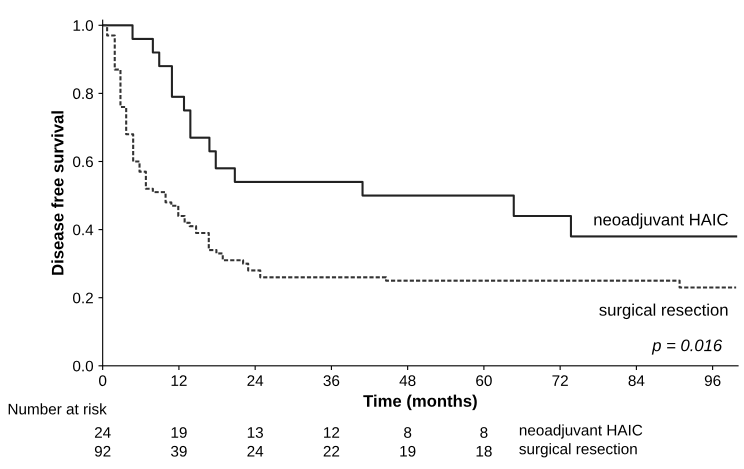 This screenshot has height=469, width=744. What do you see at coordinates (83, 94) in the screenshot?
I see `y-tick-label: 0.8` at bounding box center [83, 94].